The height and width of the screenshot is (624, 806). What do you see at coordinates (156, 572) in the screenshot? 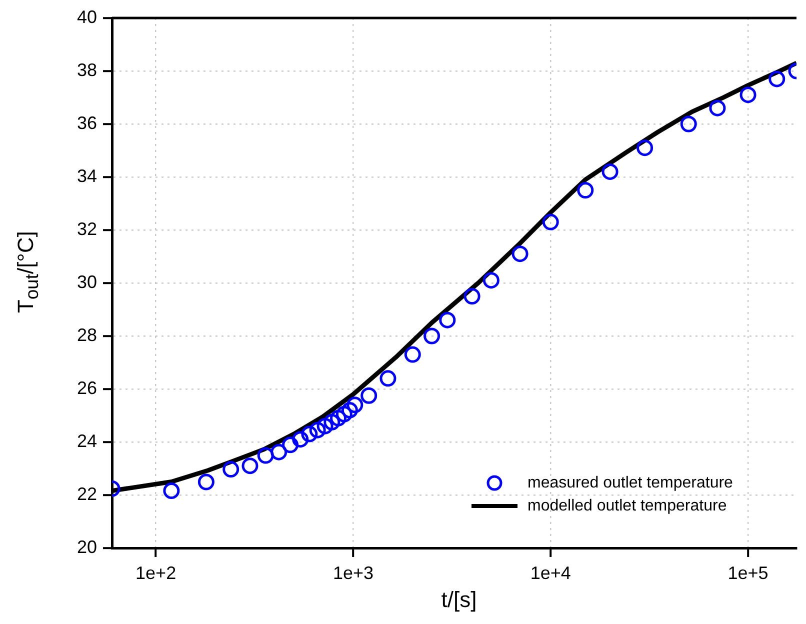
I see `x-tick-label: 1e+2` at bounding box center [156, 572].